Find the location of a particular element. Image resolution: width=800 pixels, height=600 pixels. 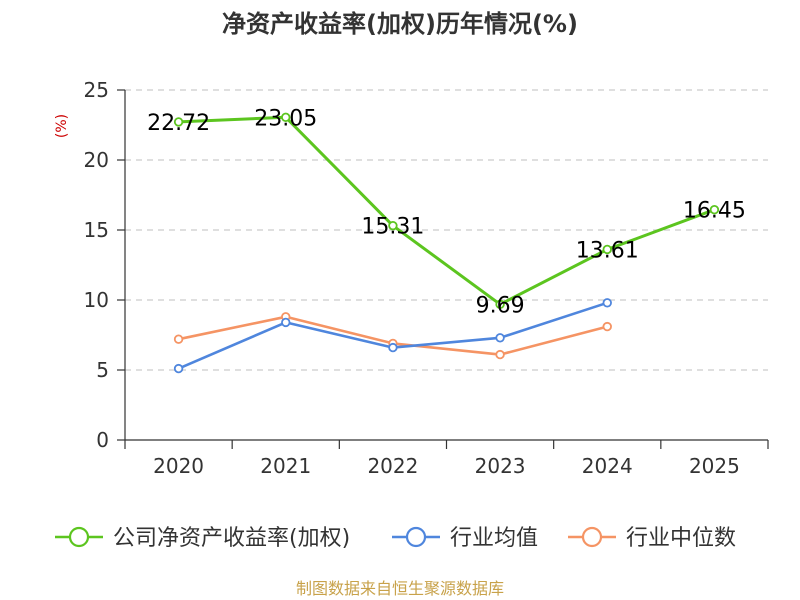

x-tick-label: 2024 is located at coordinates (607, 466).